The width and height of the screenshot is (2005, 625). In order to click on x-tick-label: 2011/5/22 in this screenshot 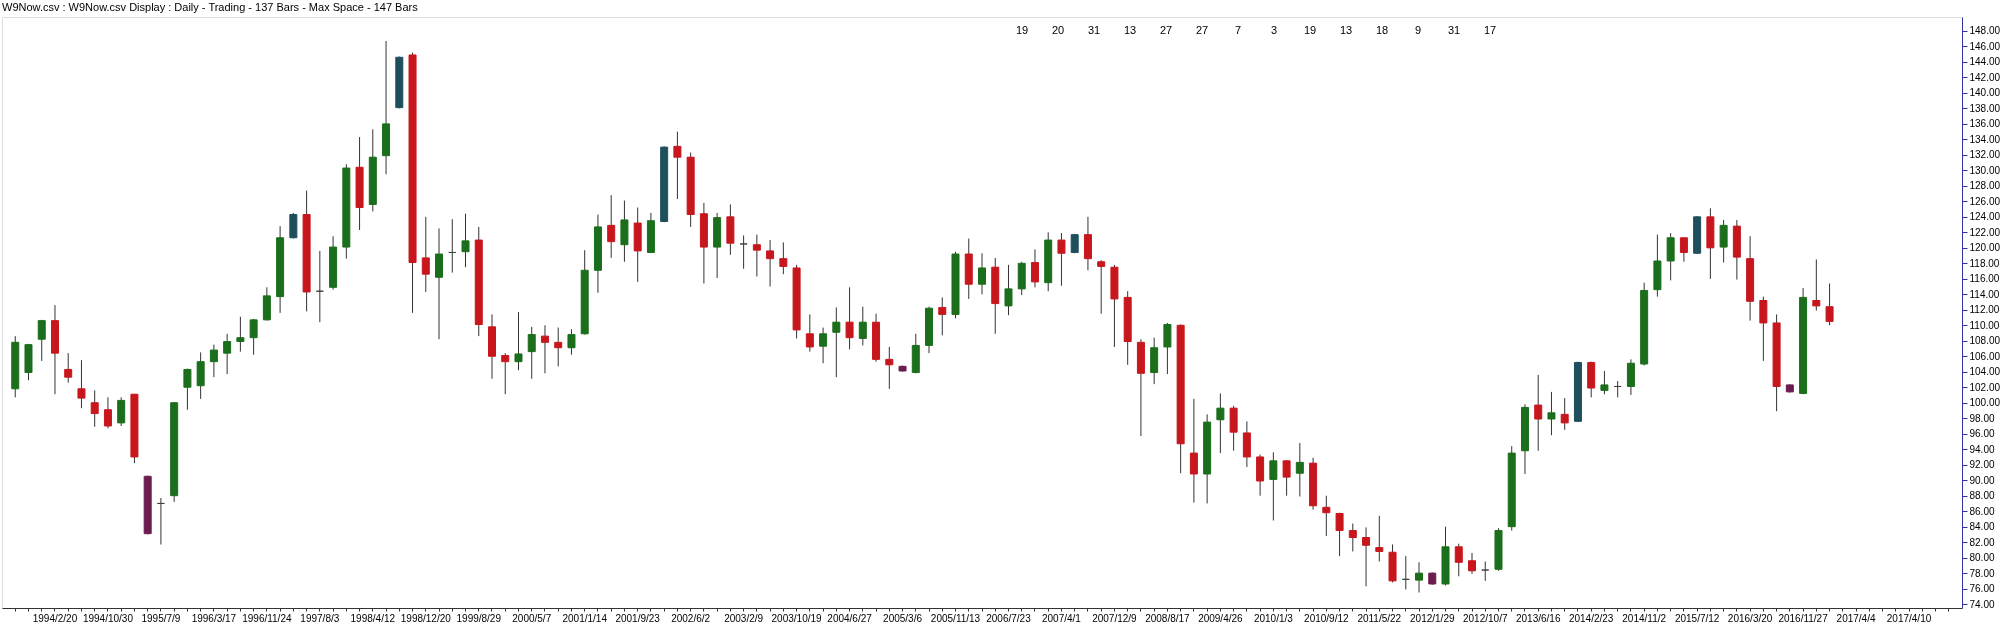, I will do `click(1379, 618)`.